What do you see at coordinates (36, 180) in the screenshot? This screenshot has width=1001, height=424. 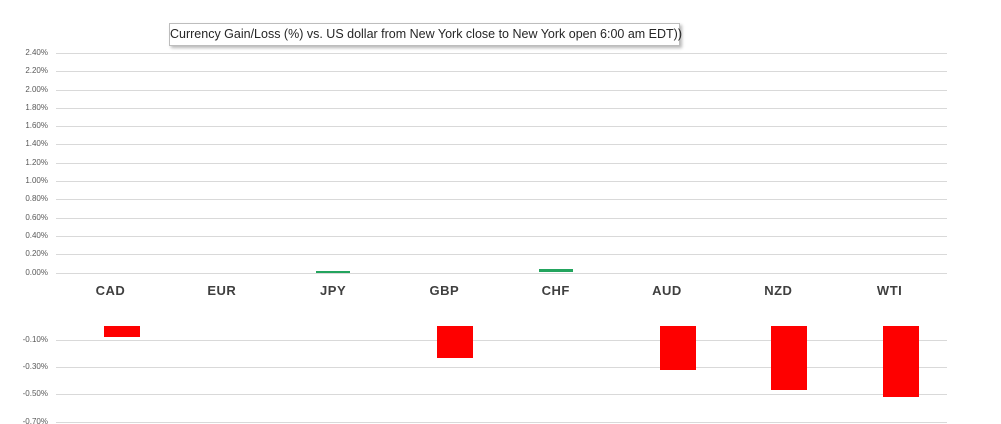 I see `y-axis-tick-label: 1.00%` at bounding box center [36, 180].